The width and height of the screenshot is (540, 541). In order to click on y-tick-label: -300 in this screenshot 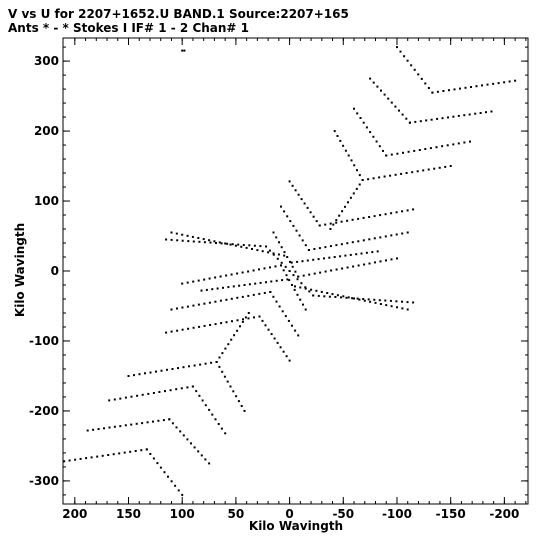, I will do `click(44, 481)`.